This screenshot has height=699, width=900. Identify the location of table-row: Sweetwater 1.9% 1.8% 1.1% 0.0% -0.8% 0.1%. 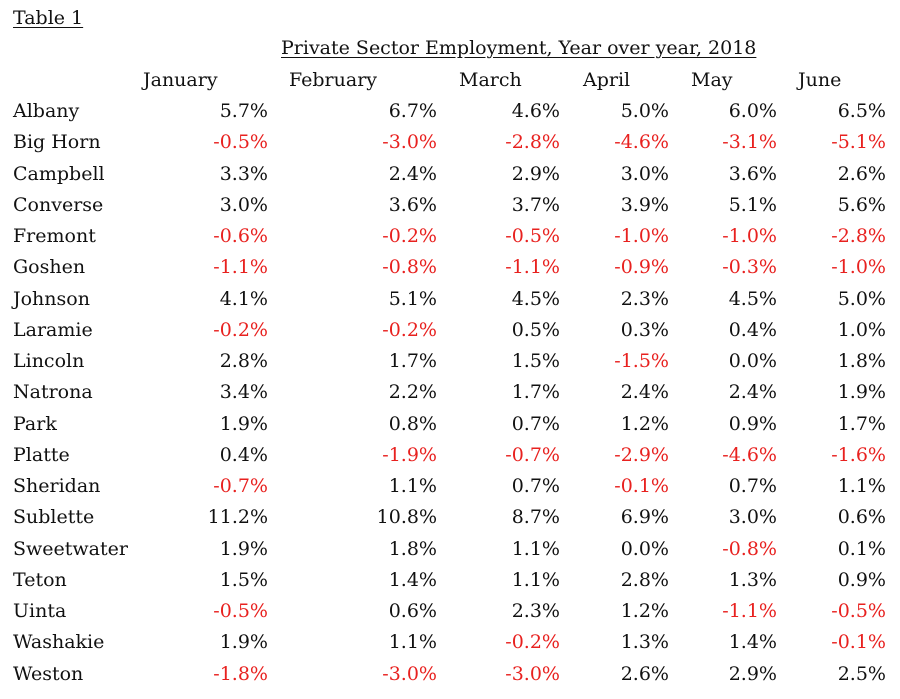
(450, 553).